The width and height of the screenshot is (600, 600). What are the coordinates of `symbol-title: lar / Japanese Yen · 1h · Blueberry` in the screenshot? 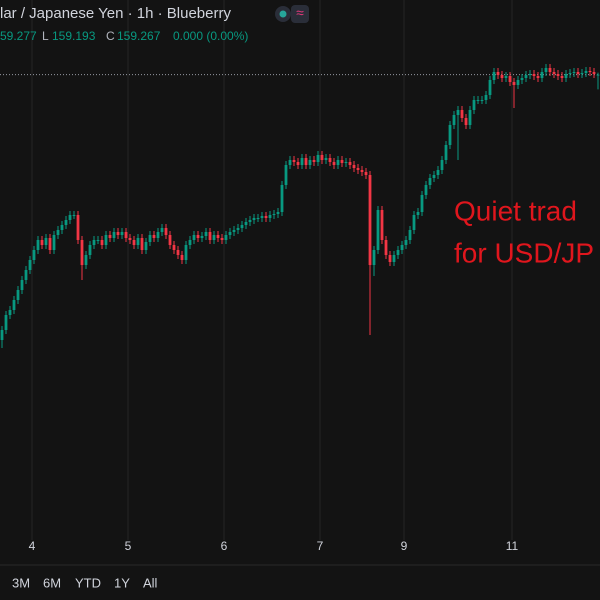 It's located at (115, 13).